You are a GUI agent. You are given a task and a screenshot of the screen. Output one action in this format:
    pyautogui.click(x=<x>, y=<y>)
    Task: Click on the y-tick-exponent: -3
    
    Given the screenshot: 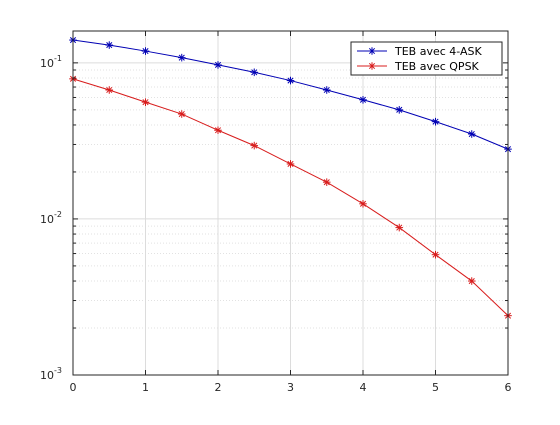 What is the action you would take?
    pyautogui.click(x=58, y=370)
    